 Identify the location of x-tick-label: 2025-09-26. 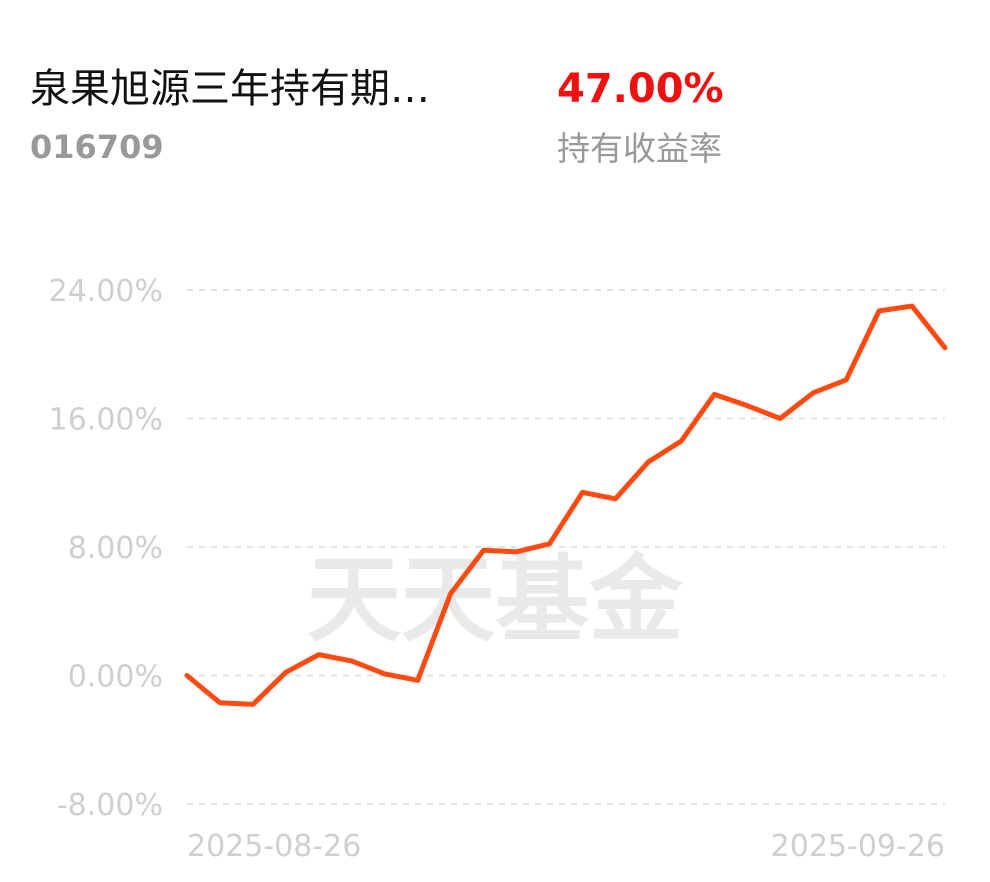
(858, 846).